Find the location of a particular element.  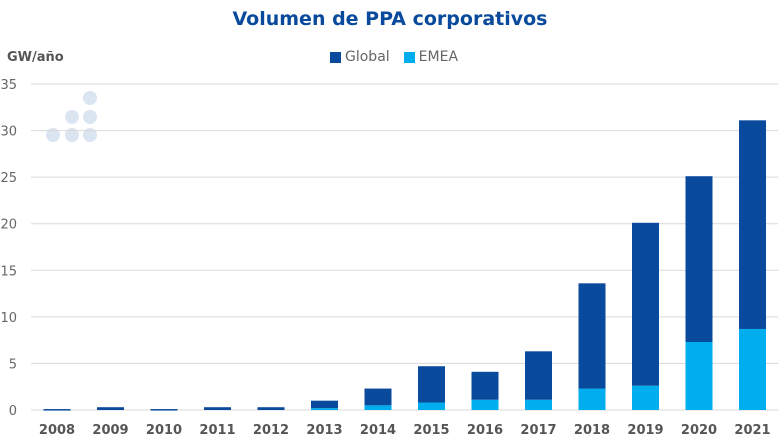

y-tick-label: 5 is located at coordinates (13, 364).